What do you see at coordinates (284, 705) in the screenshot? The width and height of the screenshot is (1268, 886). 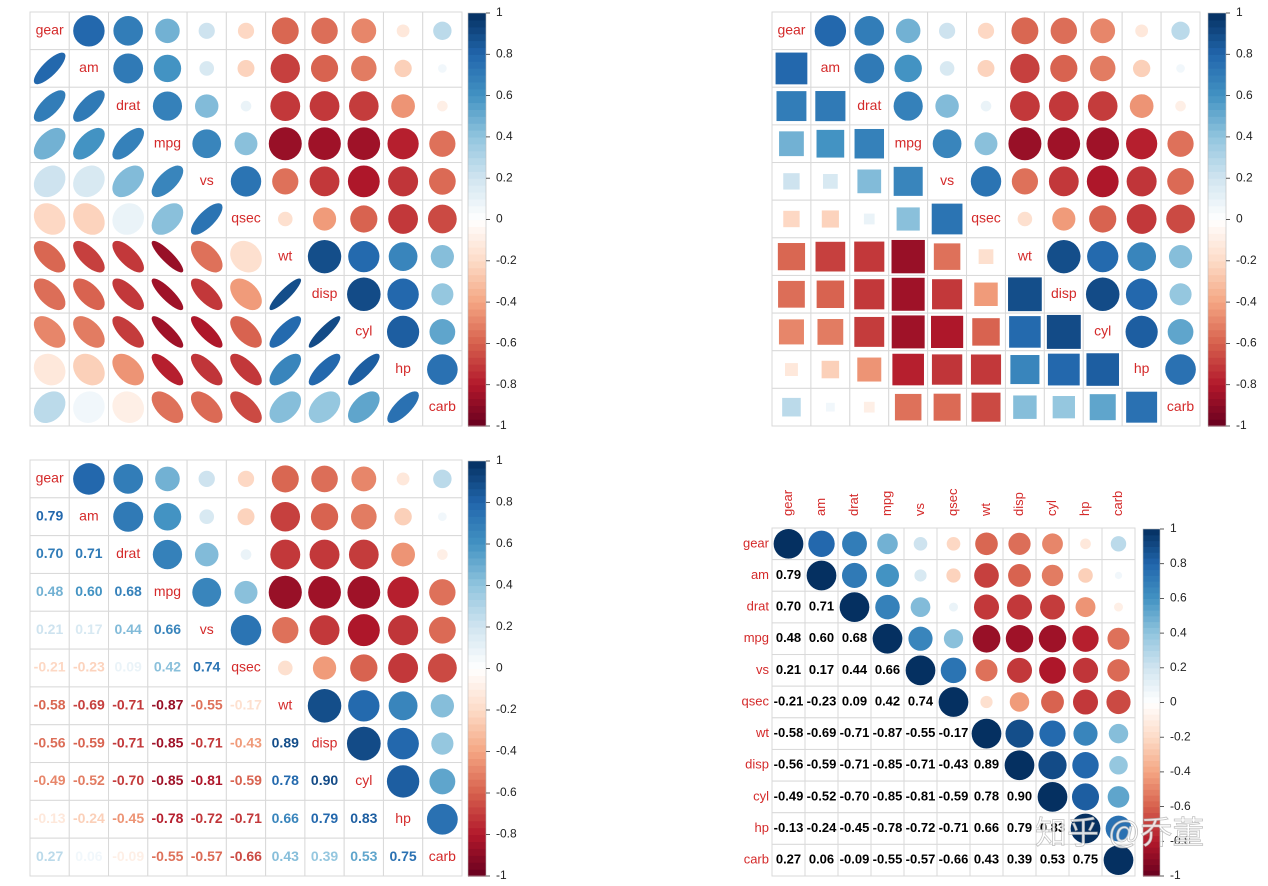 I see `variable-label: wt` at bounding box center [284, 705].